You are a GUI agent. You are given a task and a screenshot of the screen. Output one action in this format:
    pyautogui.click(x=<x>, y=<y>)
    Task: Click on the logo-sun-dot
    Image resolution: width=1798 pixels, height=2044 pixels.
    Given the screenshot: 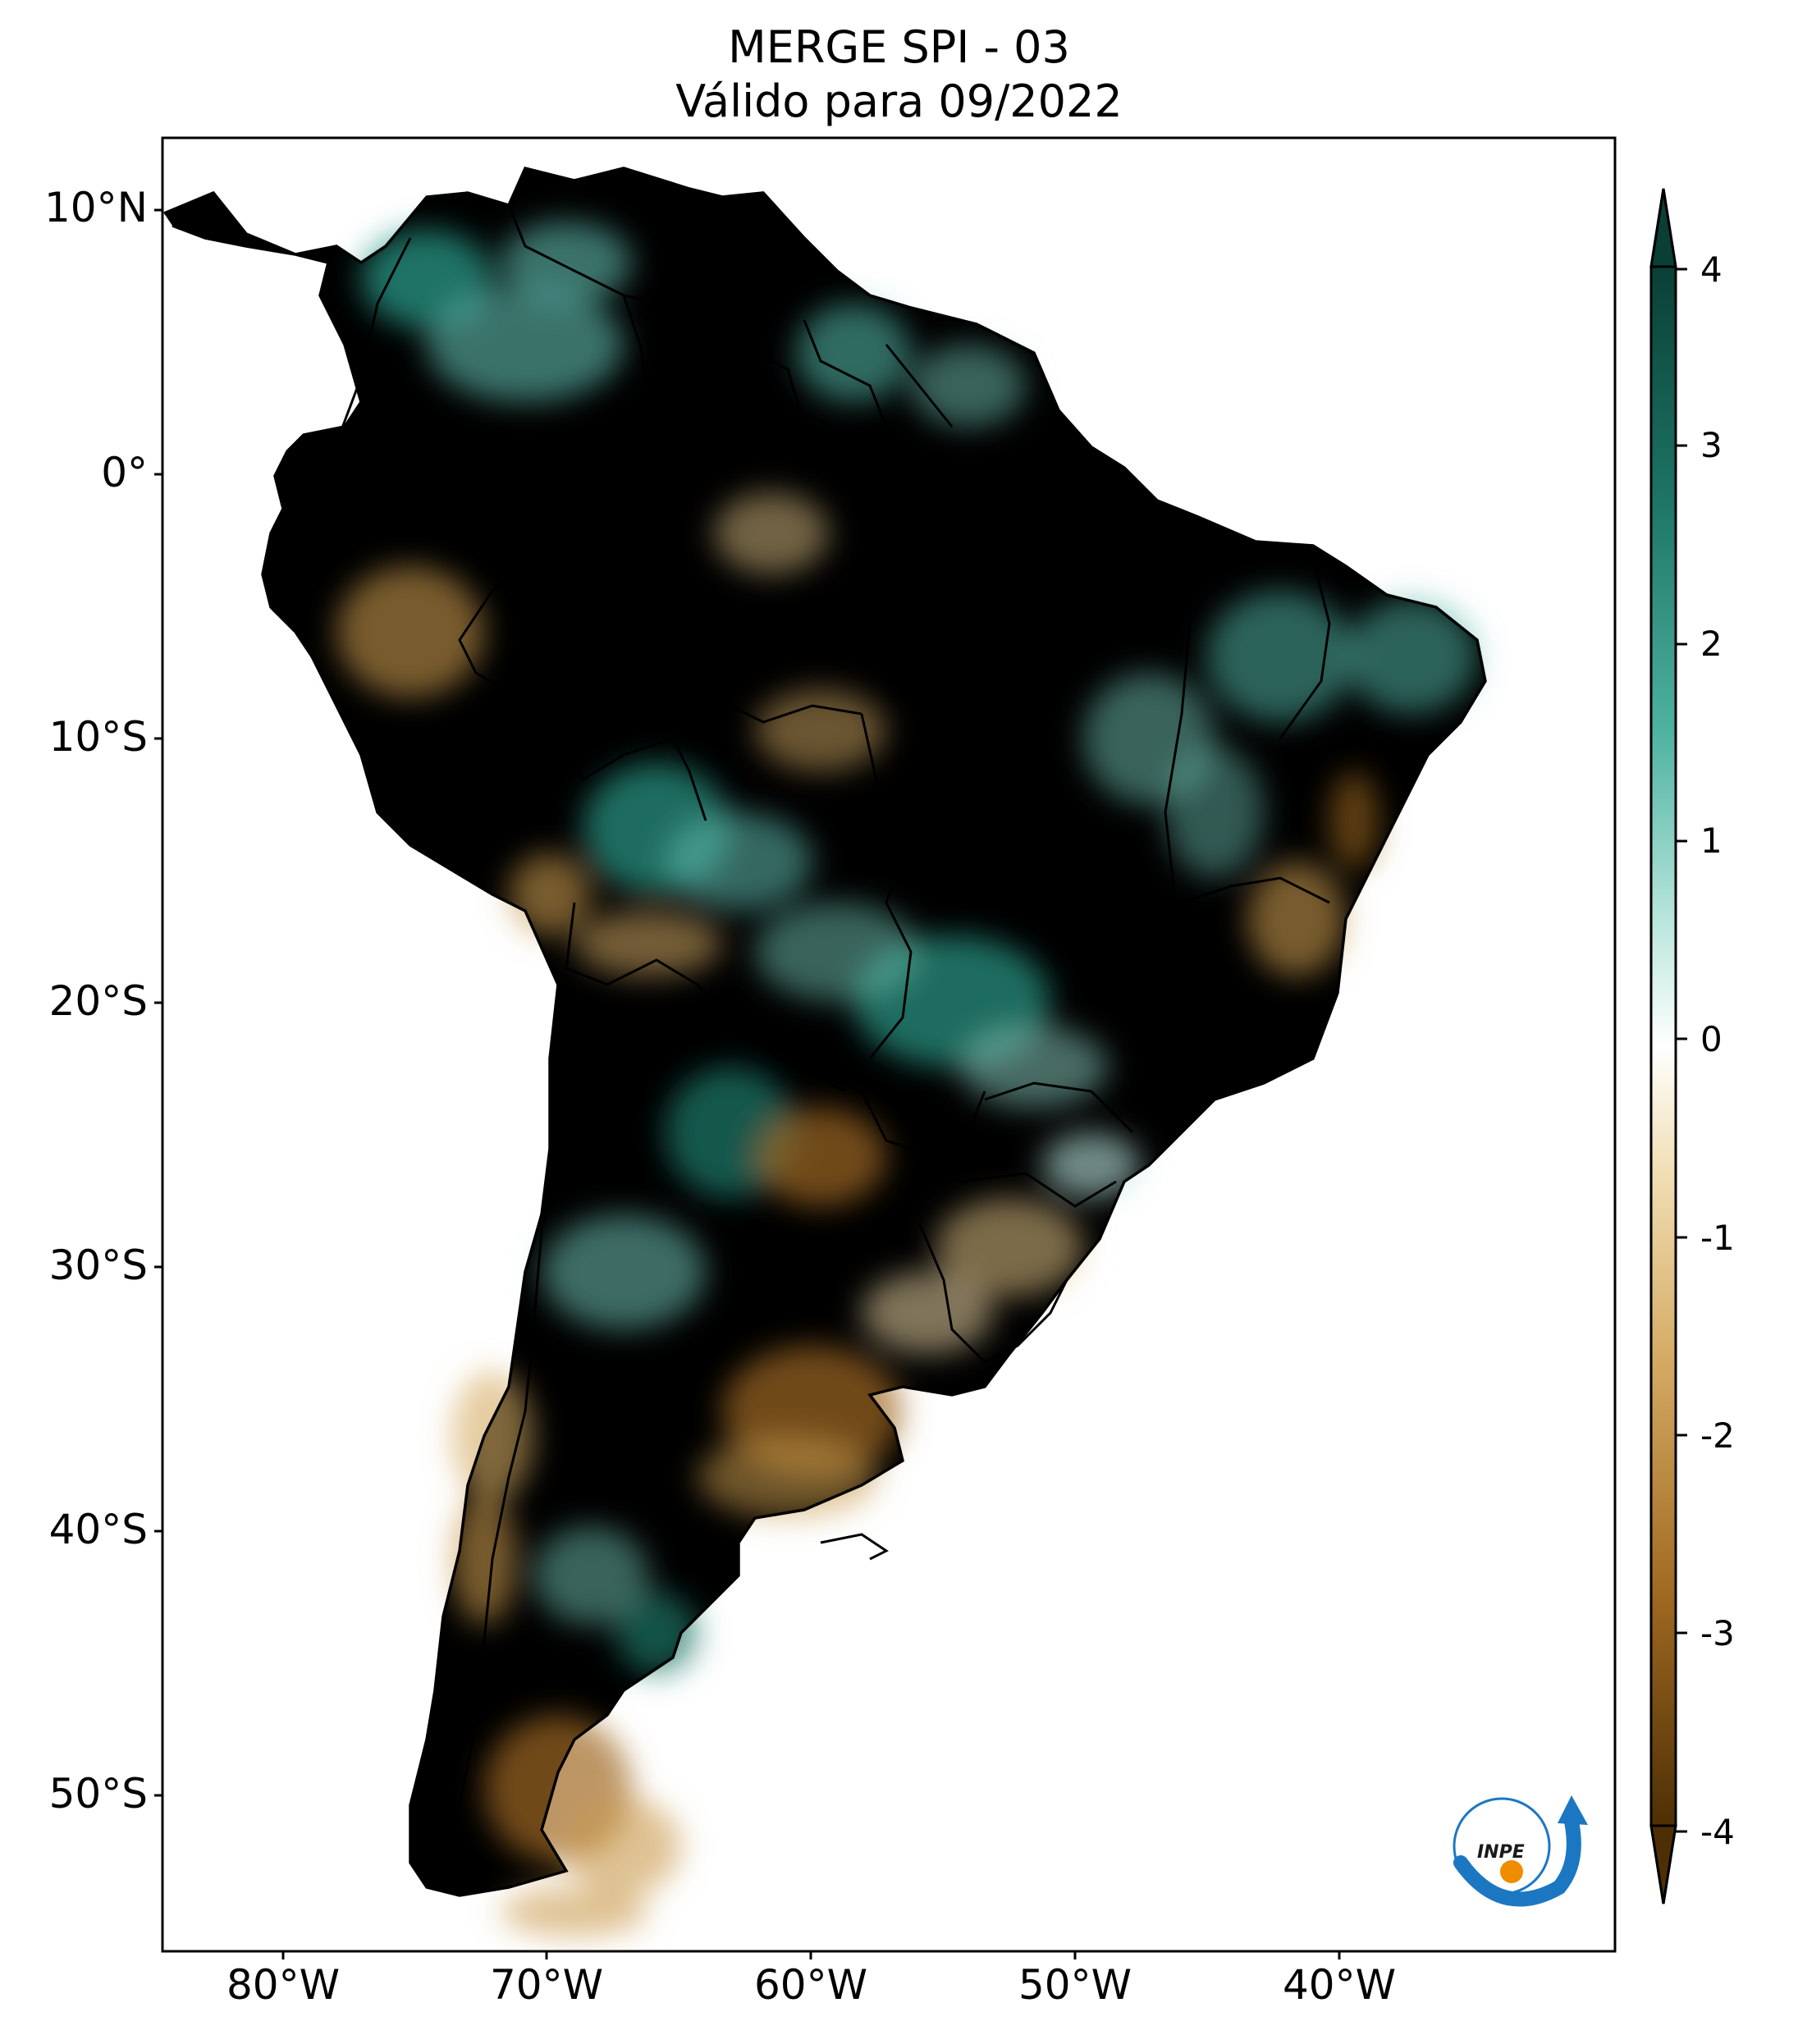 What is the action you would take?
    pyautogui.click(x=1511, y=1871)
    